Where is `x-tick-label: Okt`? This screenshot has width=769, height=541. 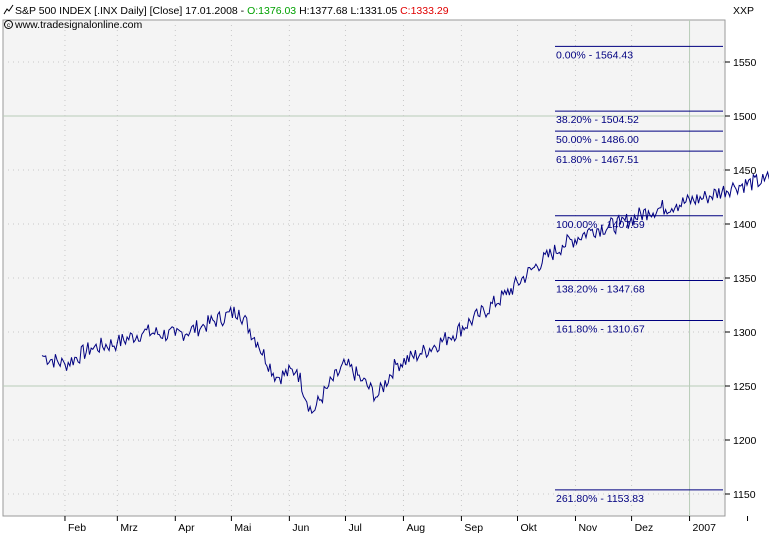
x-tick-label: Okt is located at coordinates (529, 528).